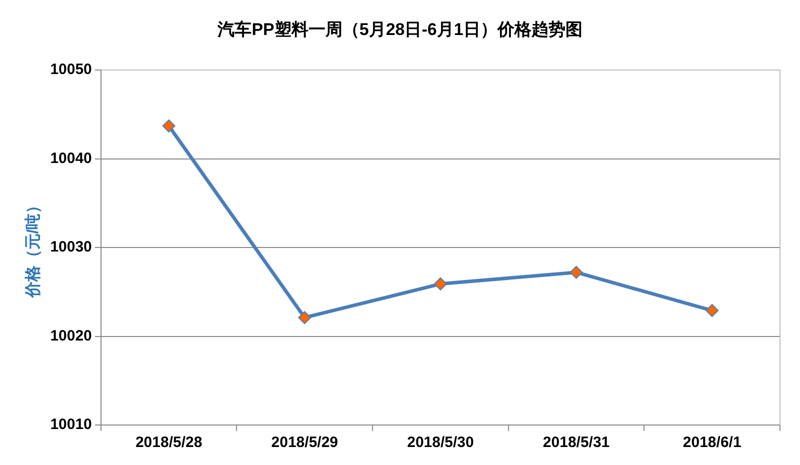 The image size is (800, 465). Describe the element at coordinates (576, 443) in the screenshot. I see `x-tick-label: 2018/5/31` at that location.